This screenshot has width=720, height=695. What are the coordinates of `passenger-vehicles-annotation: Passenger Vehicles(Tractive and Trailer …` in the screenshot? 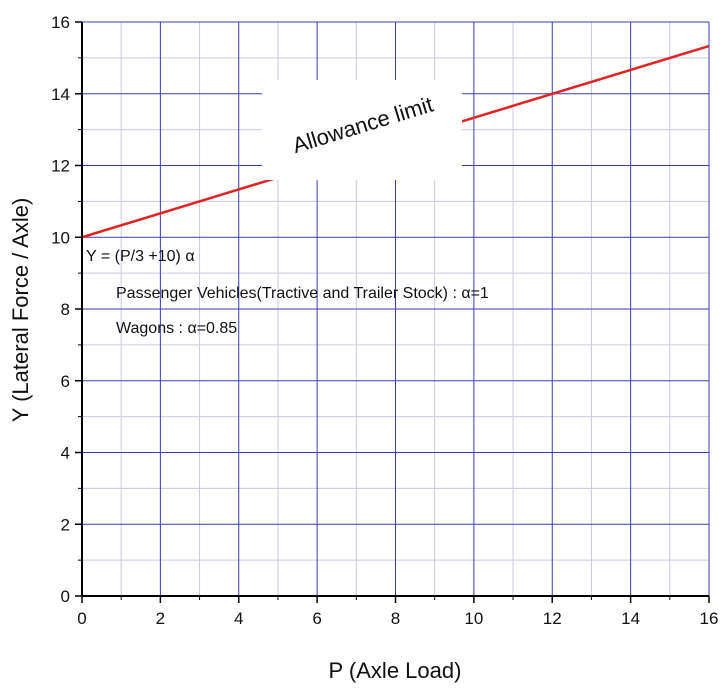 It's located at (302, 293).